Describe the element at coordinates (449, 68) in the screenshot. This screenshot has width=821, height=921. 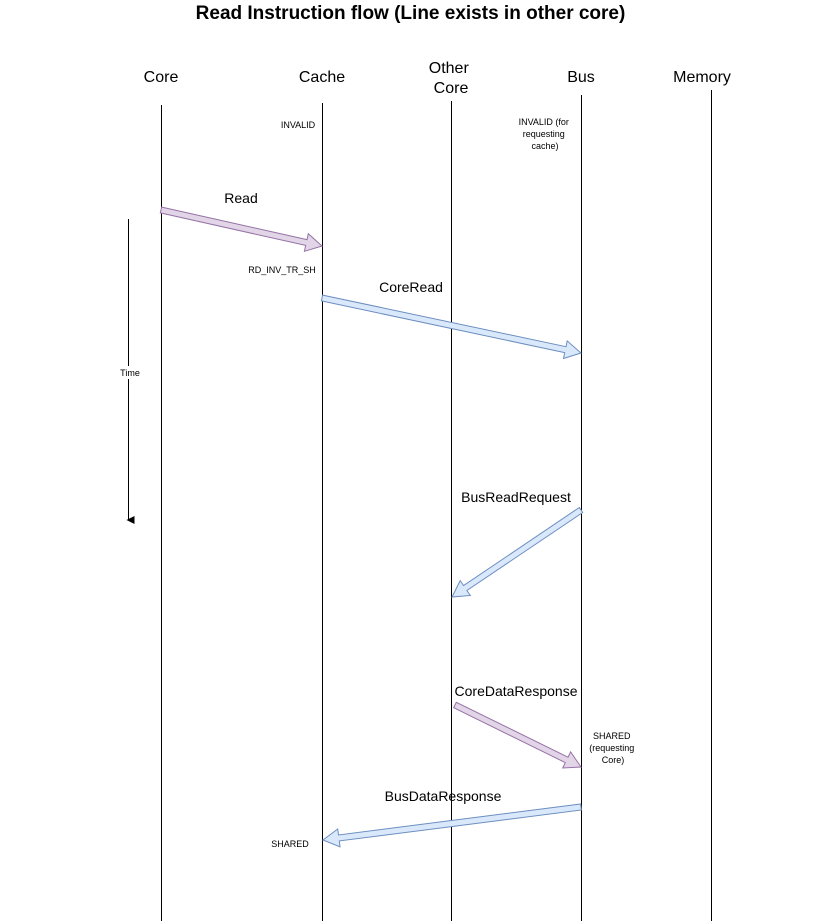
I see `lane-label-other-core-line-1: Other` at that location.